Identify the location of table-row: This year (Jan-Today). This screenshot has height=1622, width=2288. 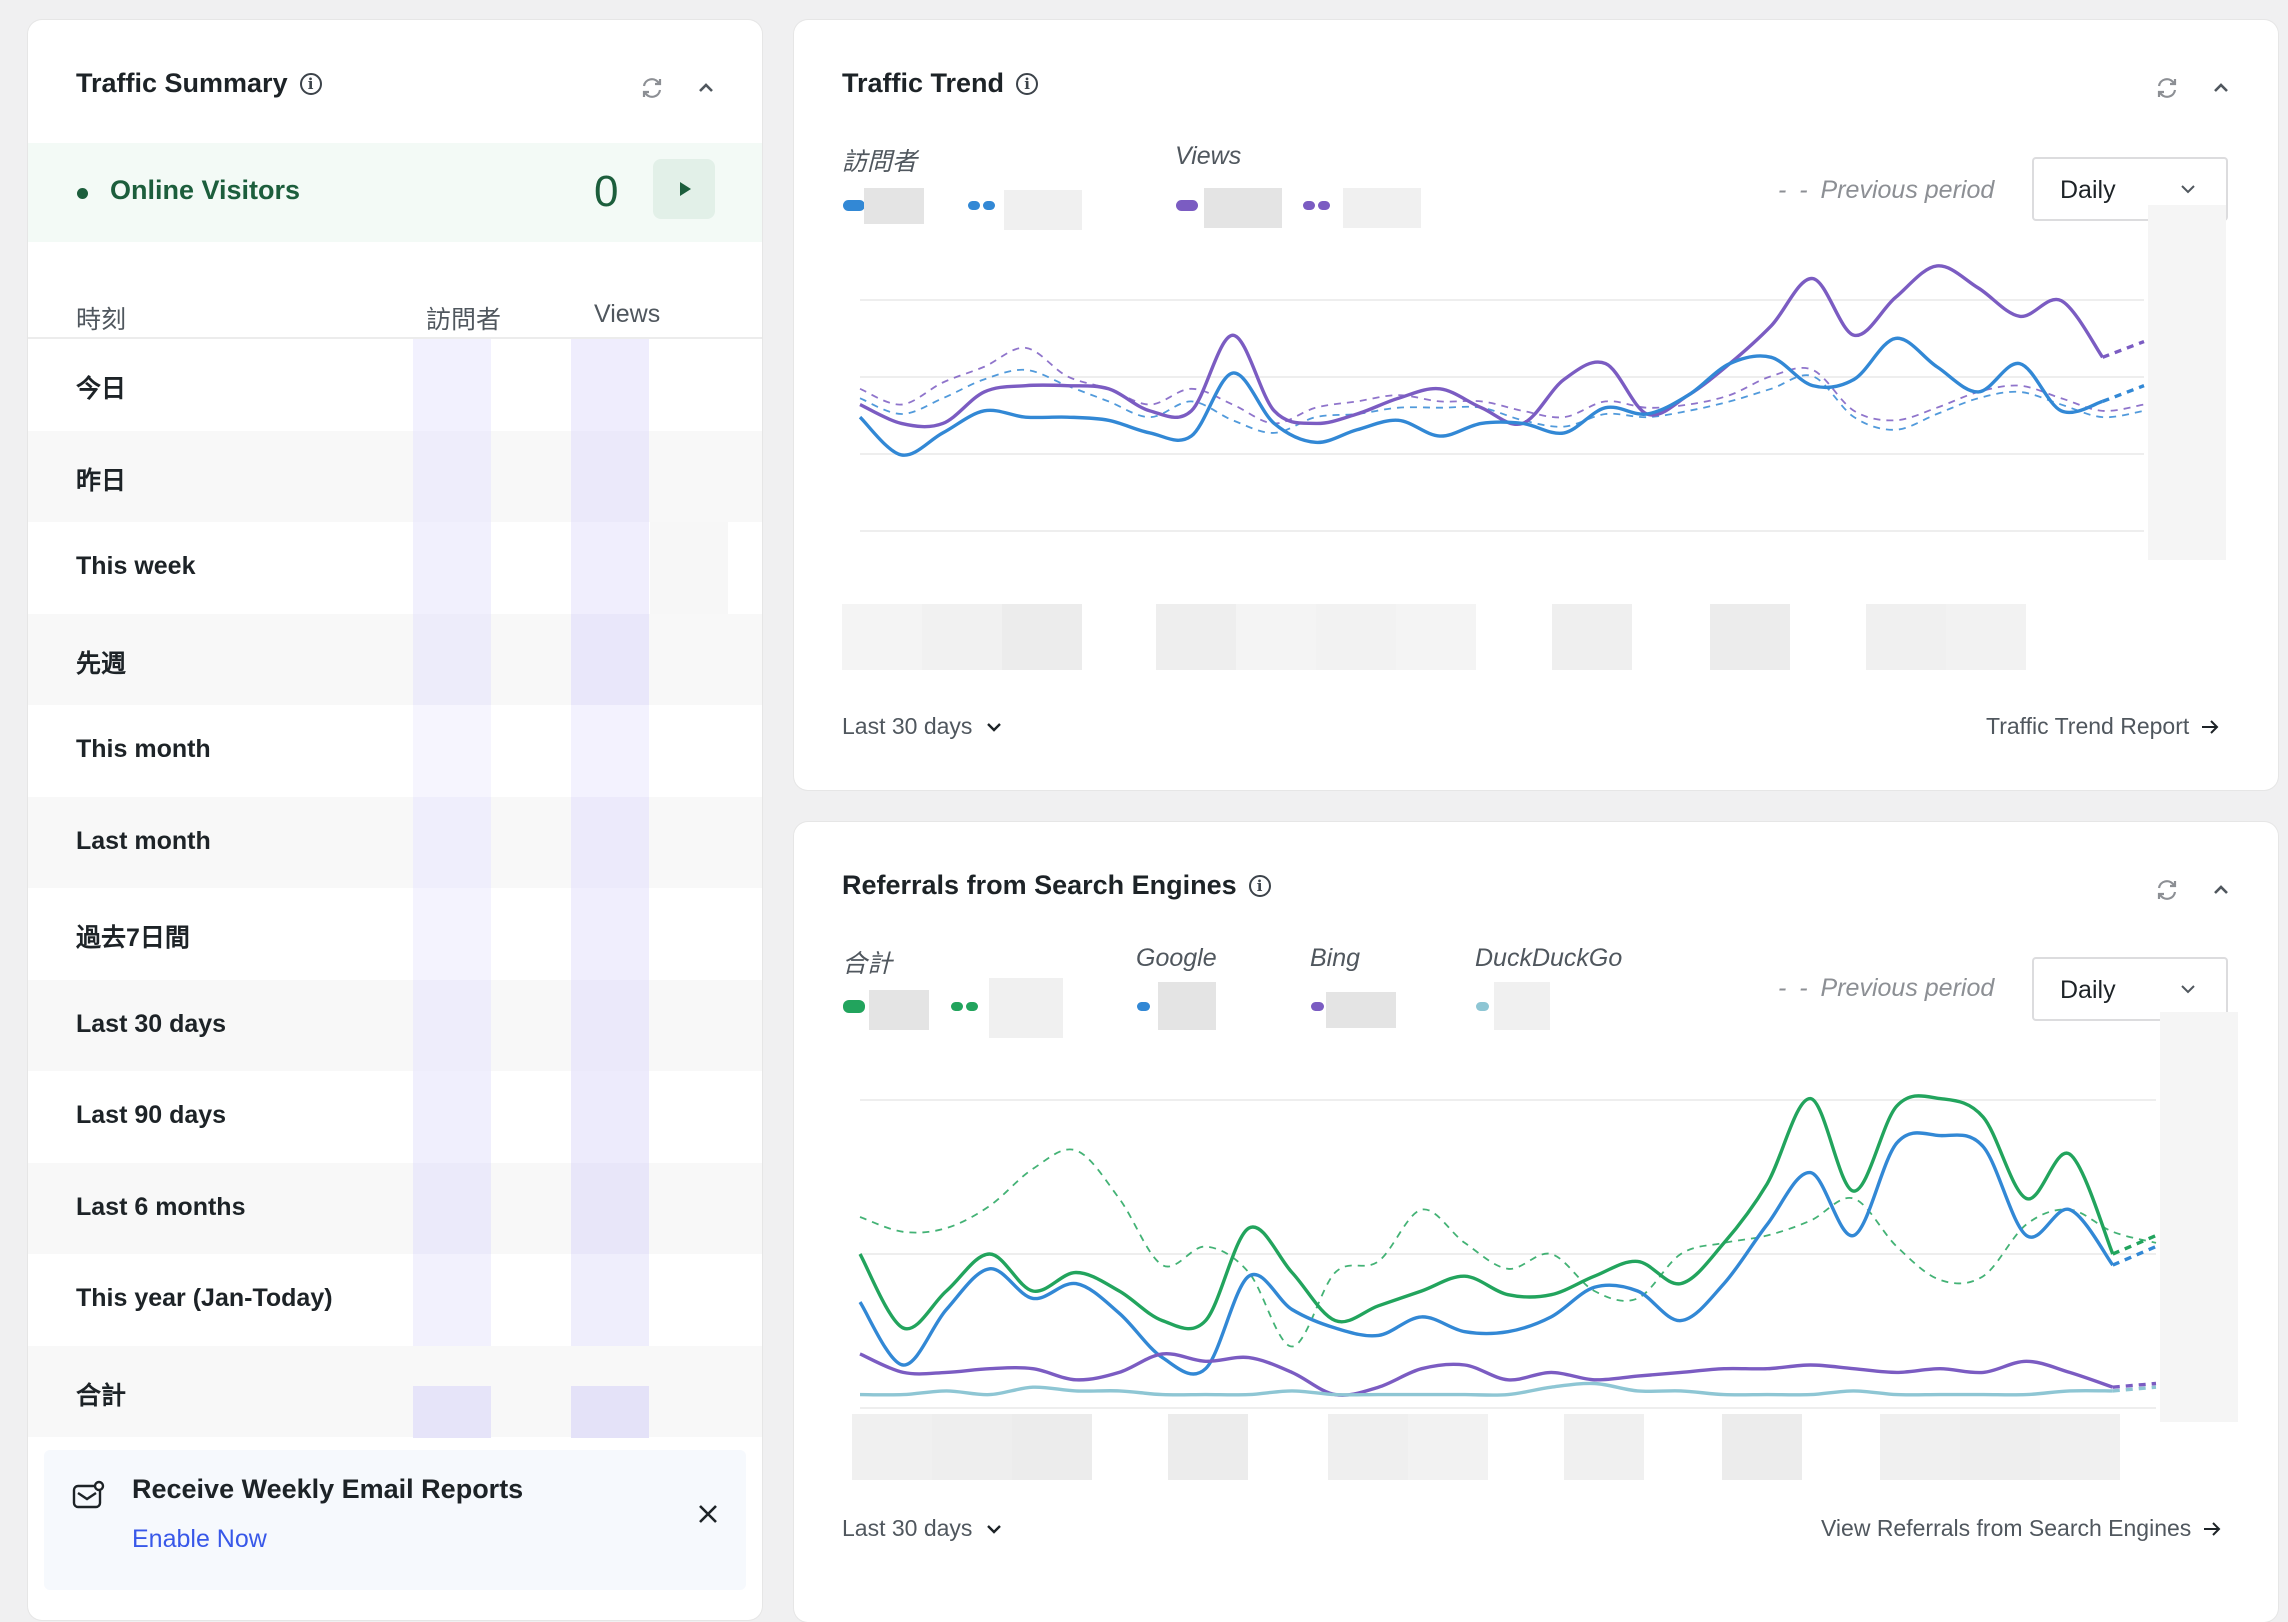
(395, 1300).